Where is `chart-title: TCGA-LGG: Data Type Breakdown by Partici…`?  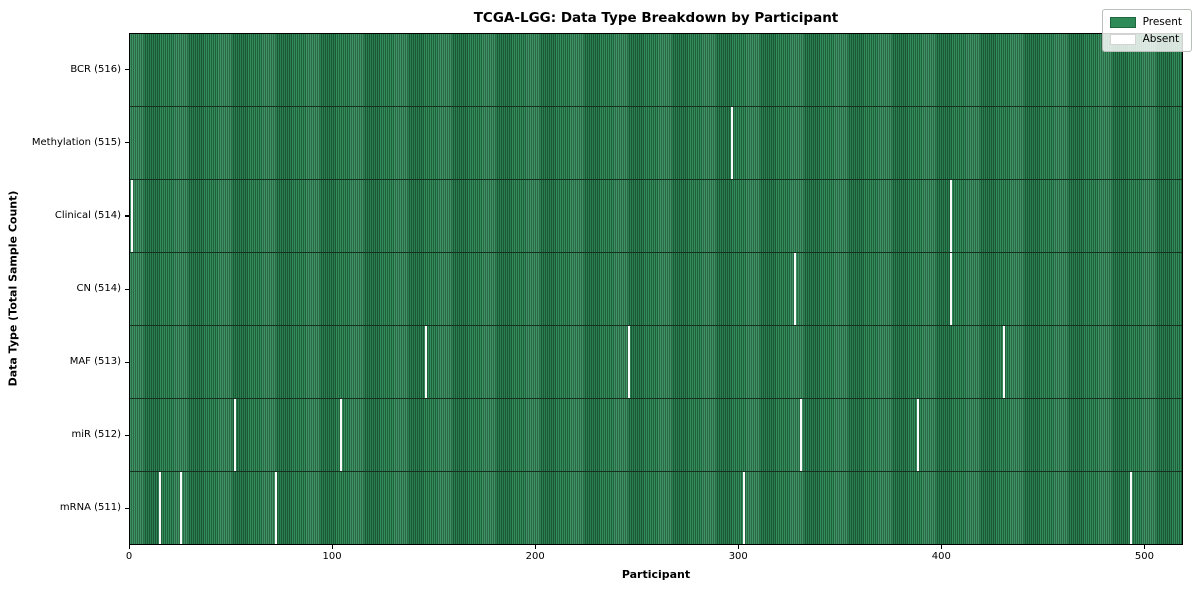 chart-title: TCGA-LGG: Data Type Breakdown by Partici… is located at coordinates (656, 18).